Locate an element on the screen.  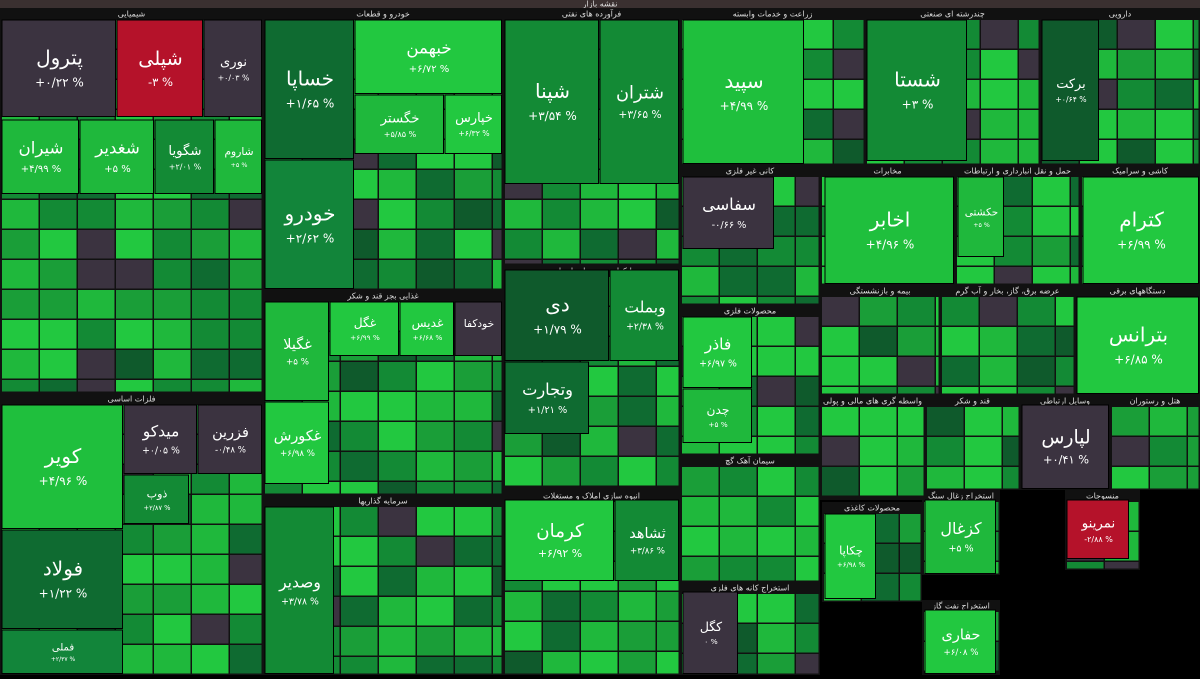
stock-change: +۲/۳۷ % is located at coordinates (63, 659).